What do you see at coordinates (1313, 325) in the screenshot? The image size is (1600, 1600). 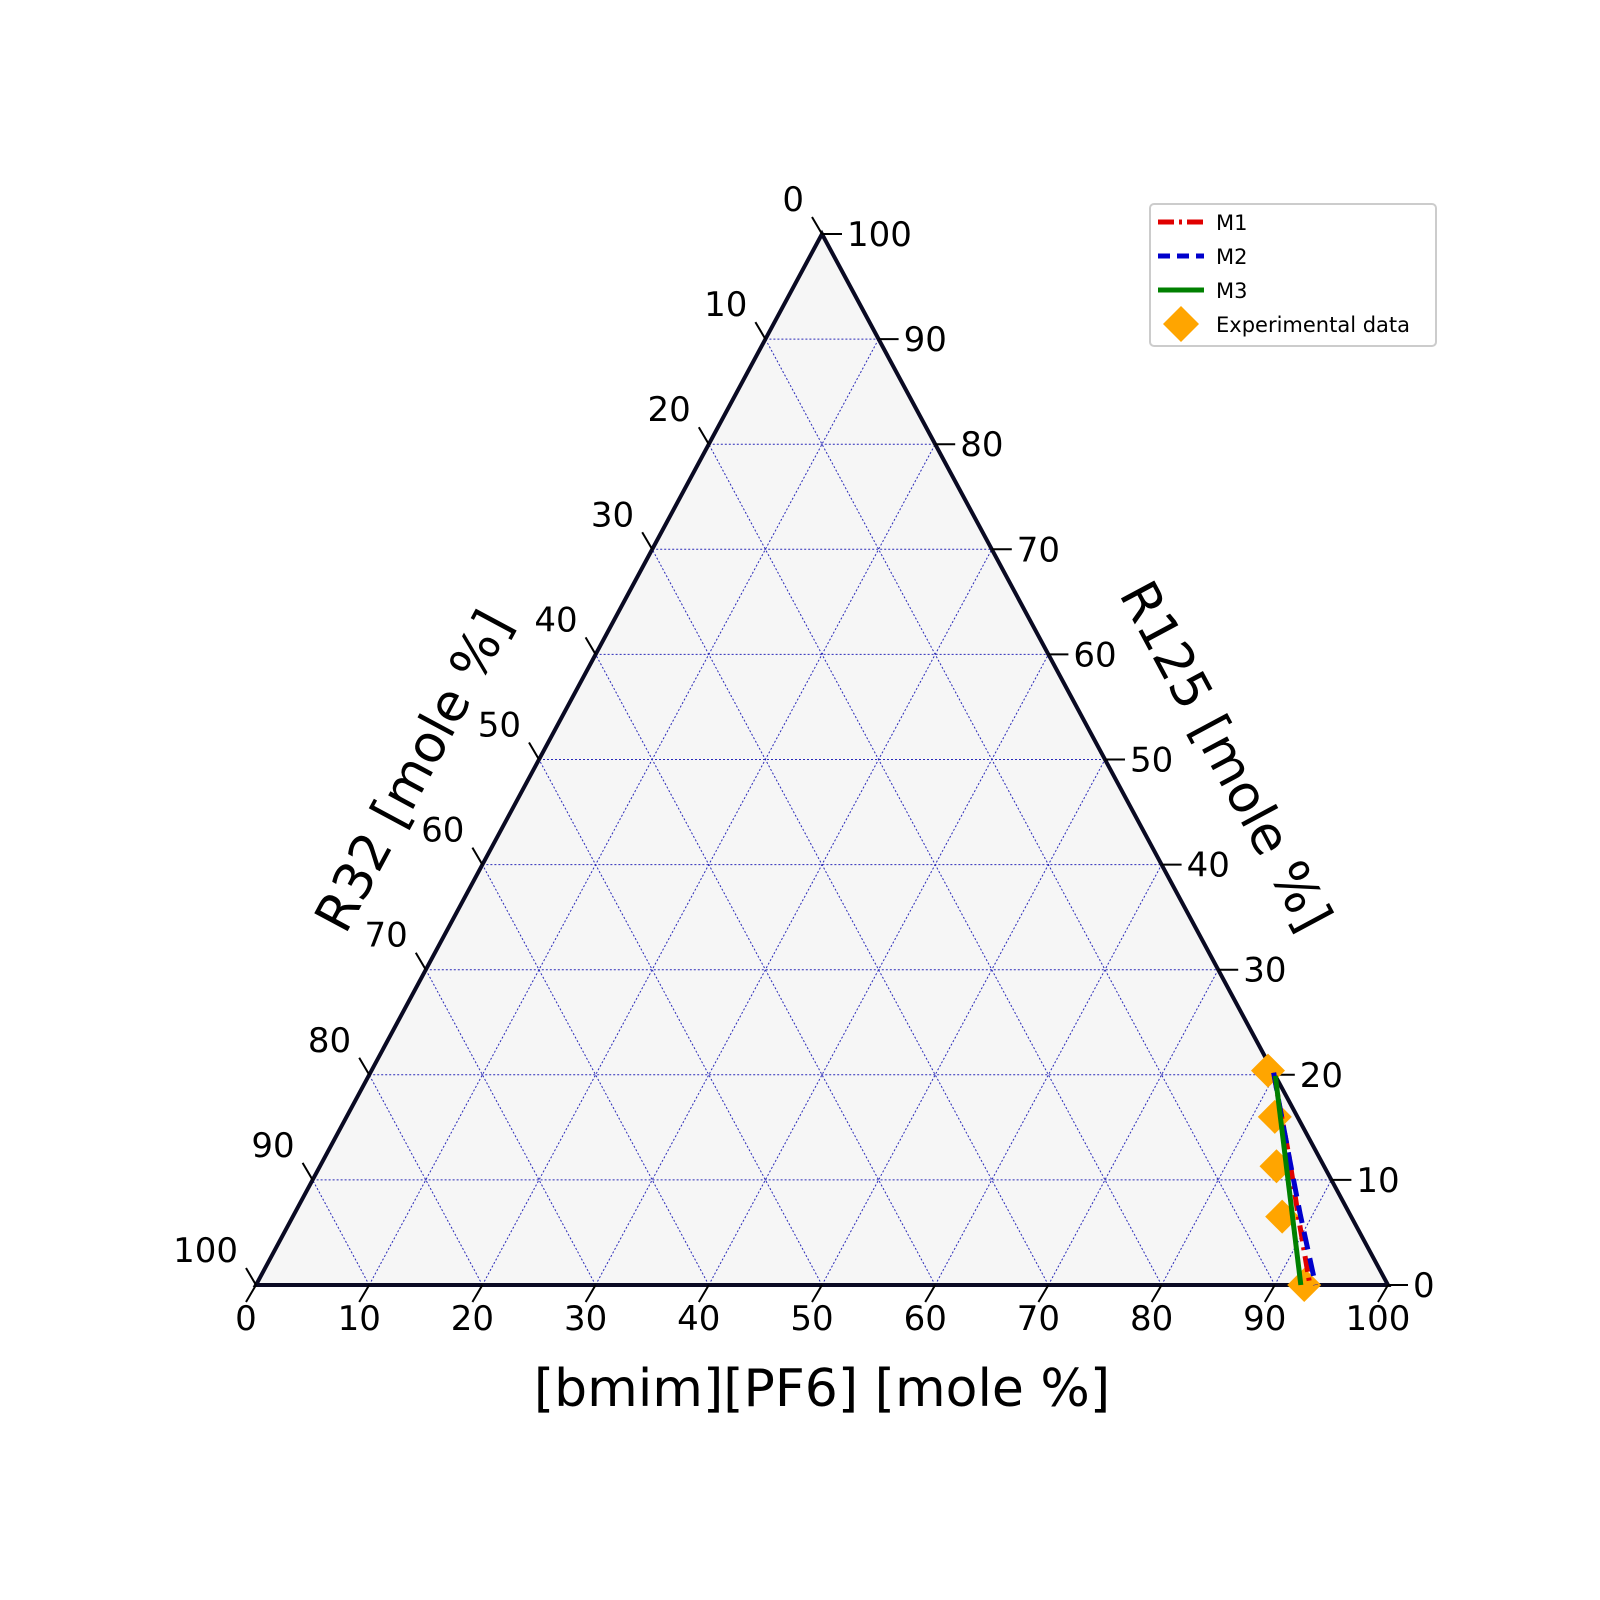 I see `legend-label-experimental: Experimental data` at bounding box center [1313, 325].